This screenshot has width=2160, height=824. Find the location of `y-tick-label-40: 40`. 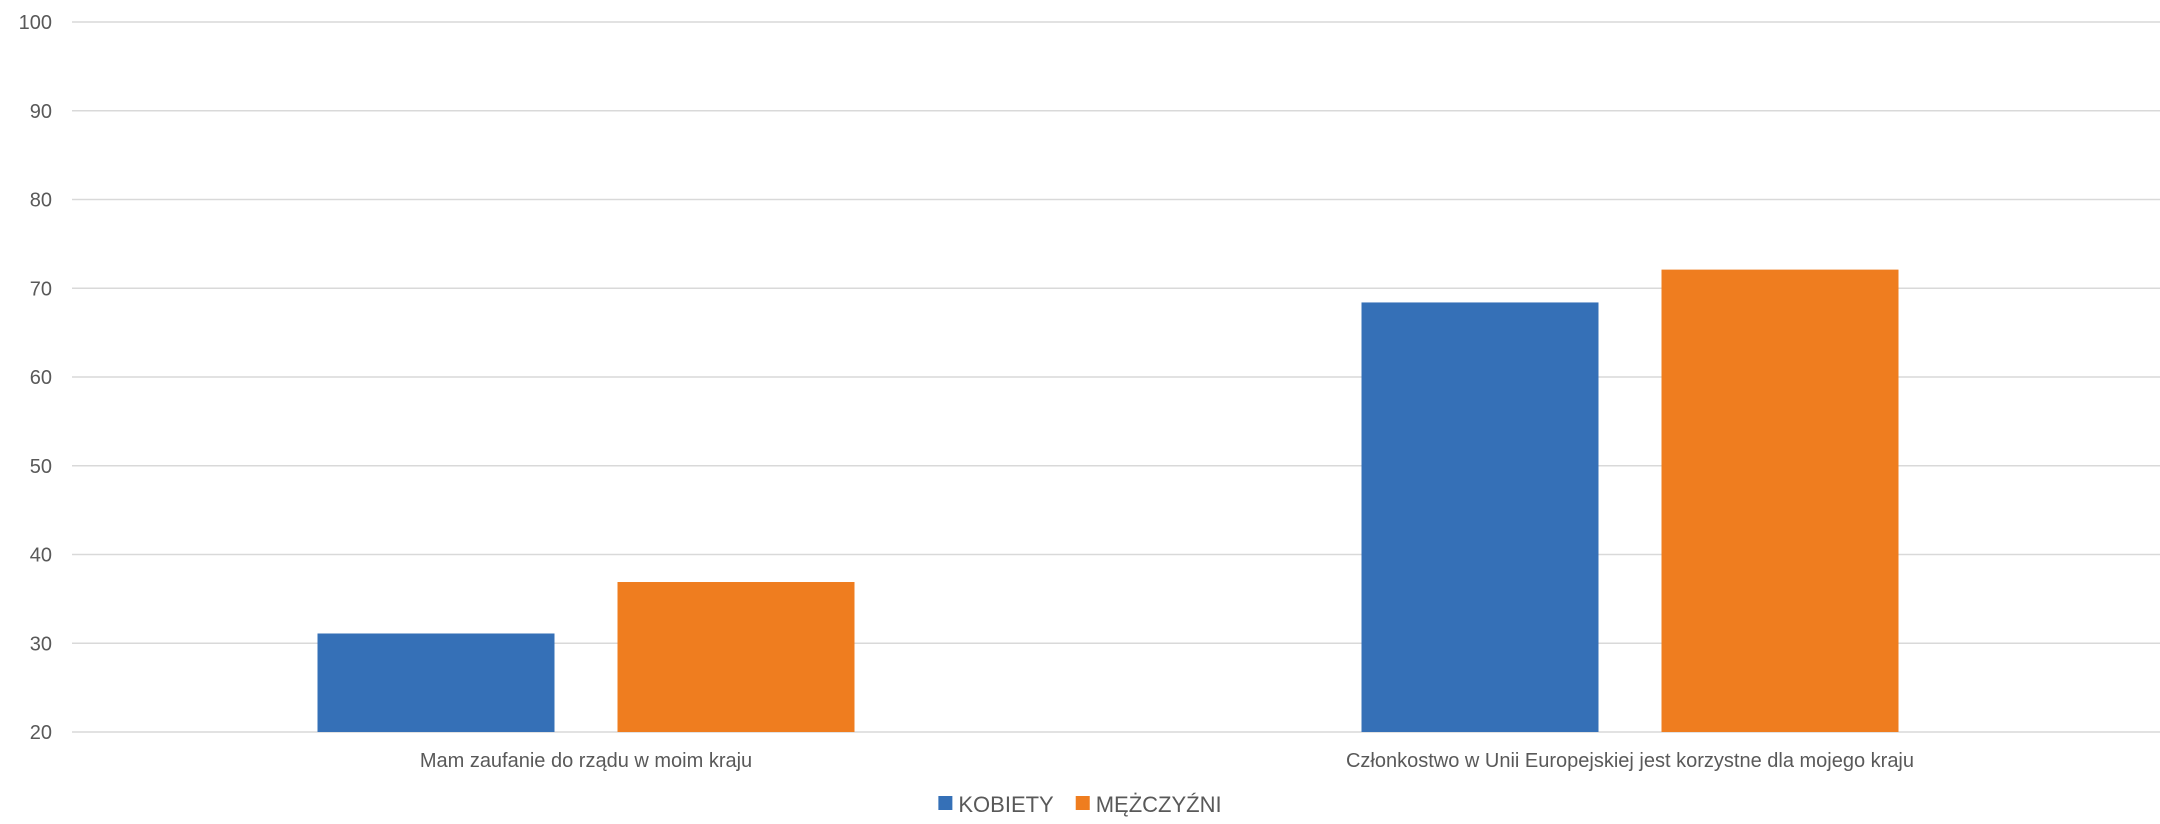

y-tick-label-40: 40 is located at coordinates (41, 556).